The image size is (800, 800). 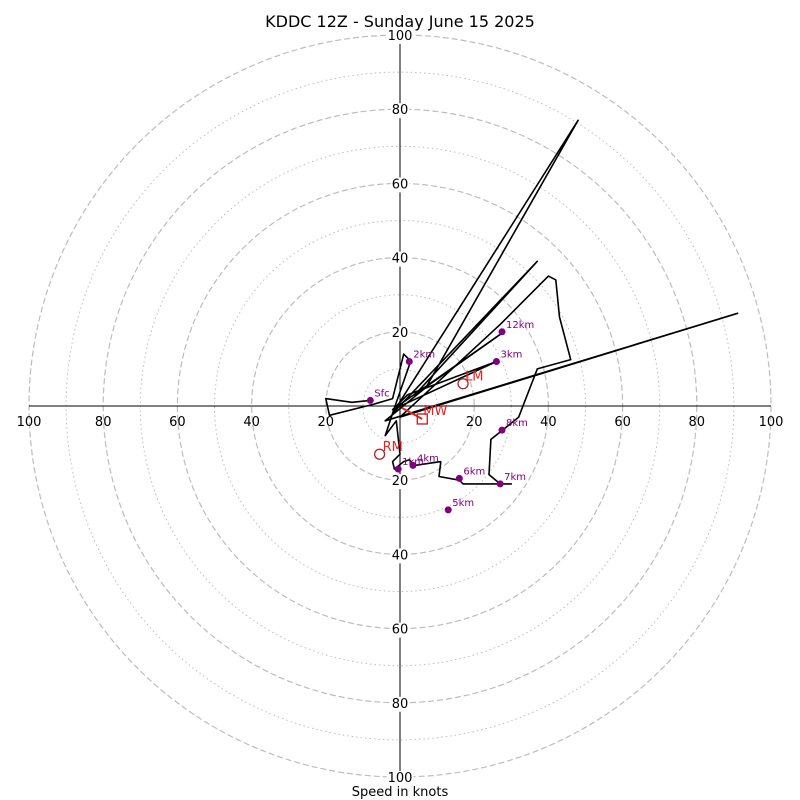 What do you see at coordinates (428, 458) in the screenshot?
I see `height-marker-label: 4km` at bounding box center [428, 458].